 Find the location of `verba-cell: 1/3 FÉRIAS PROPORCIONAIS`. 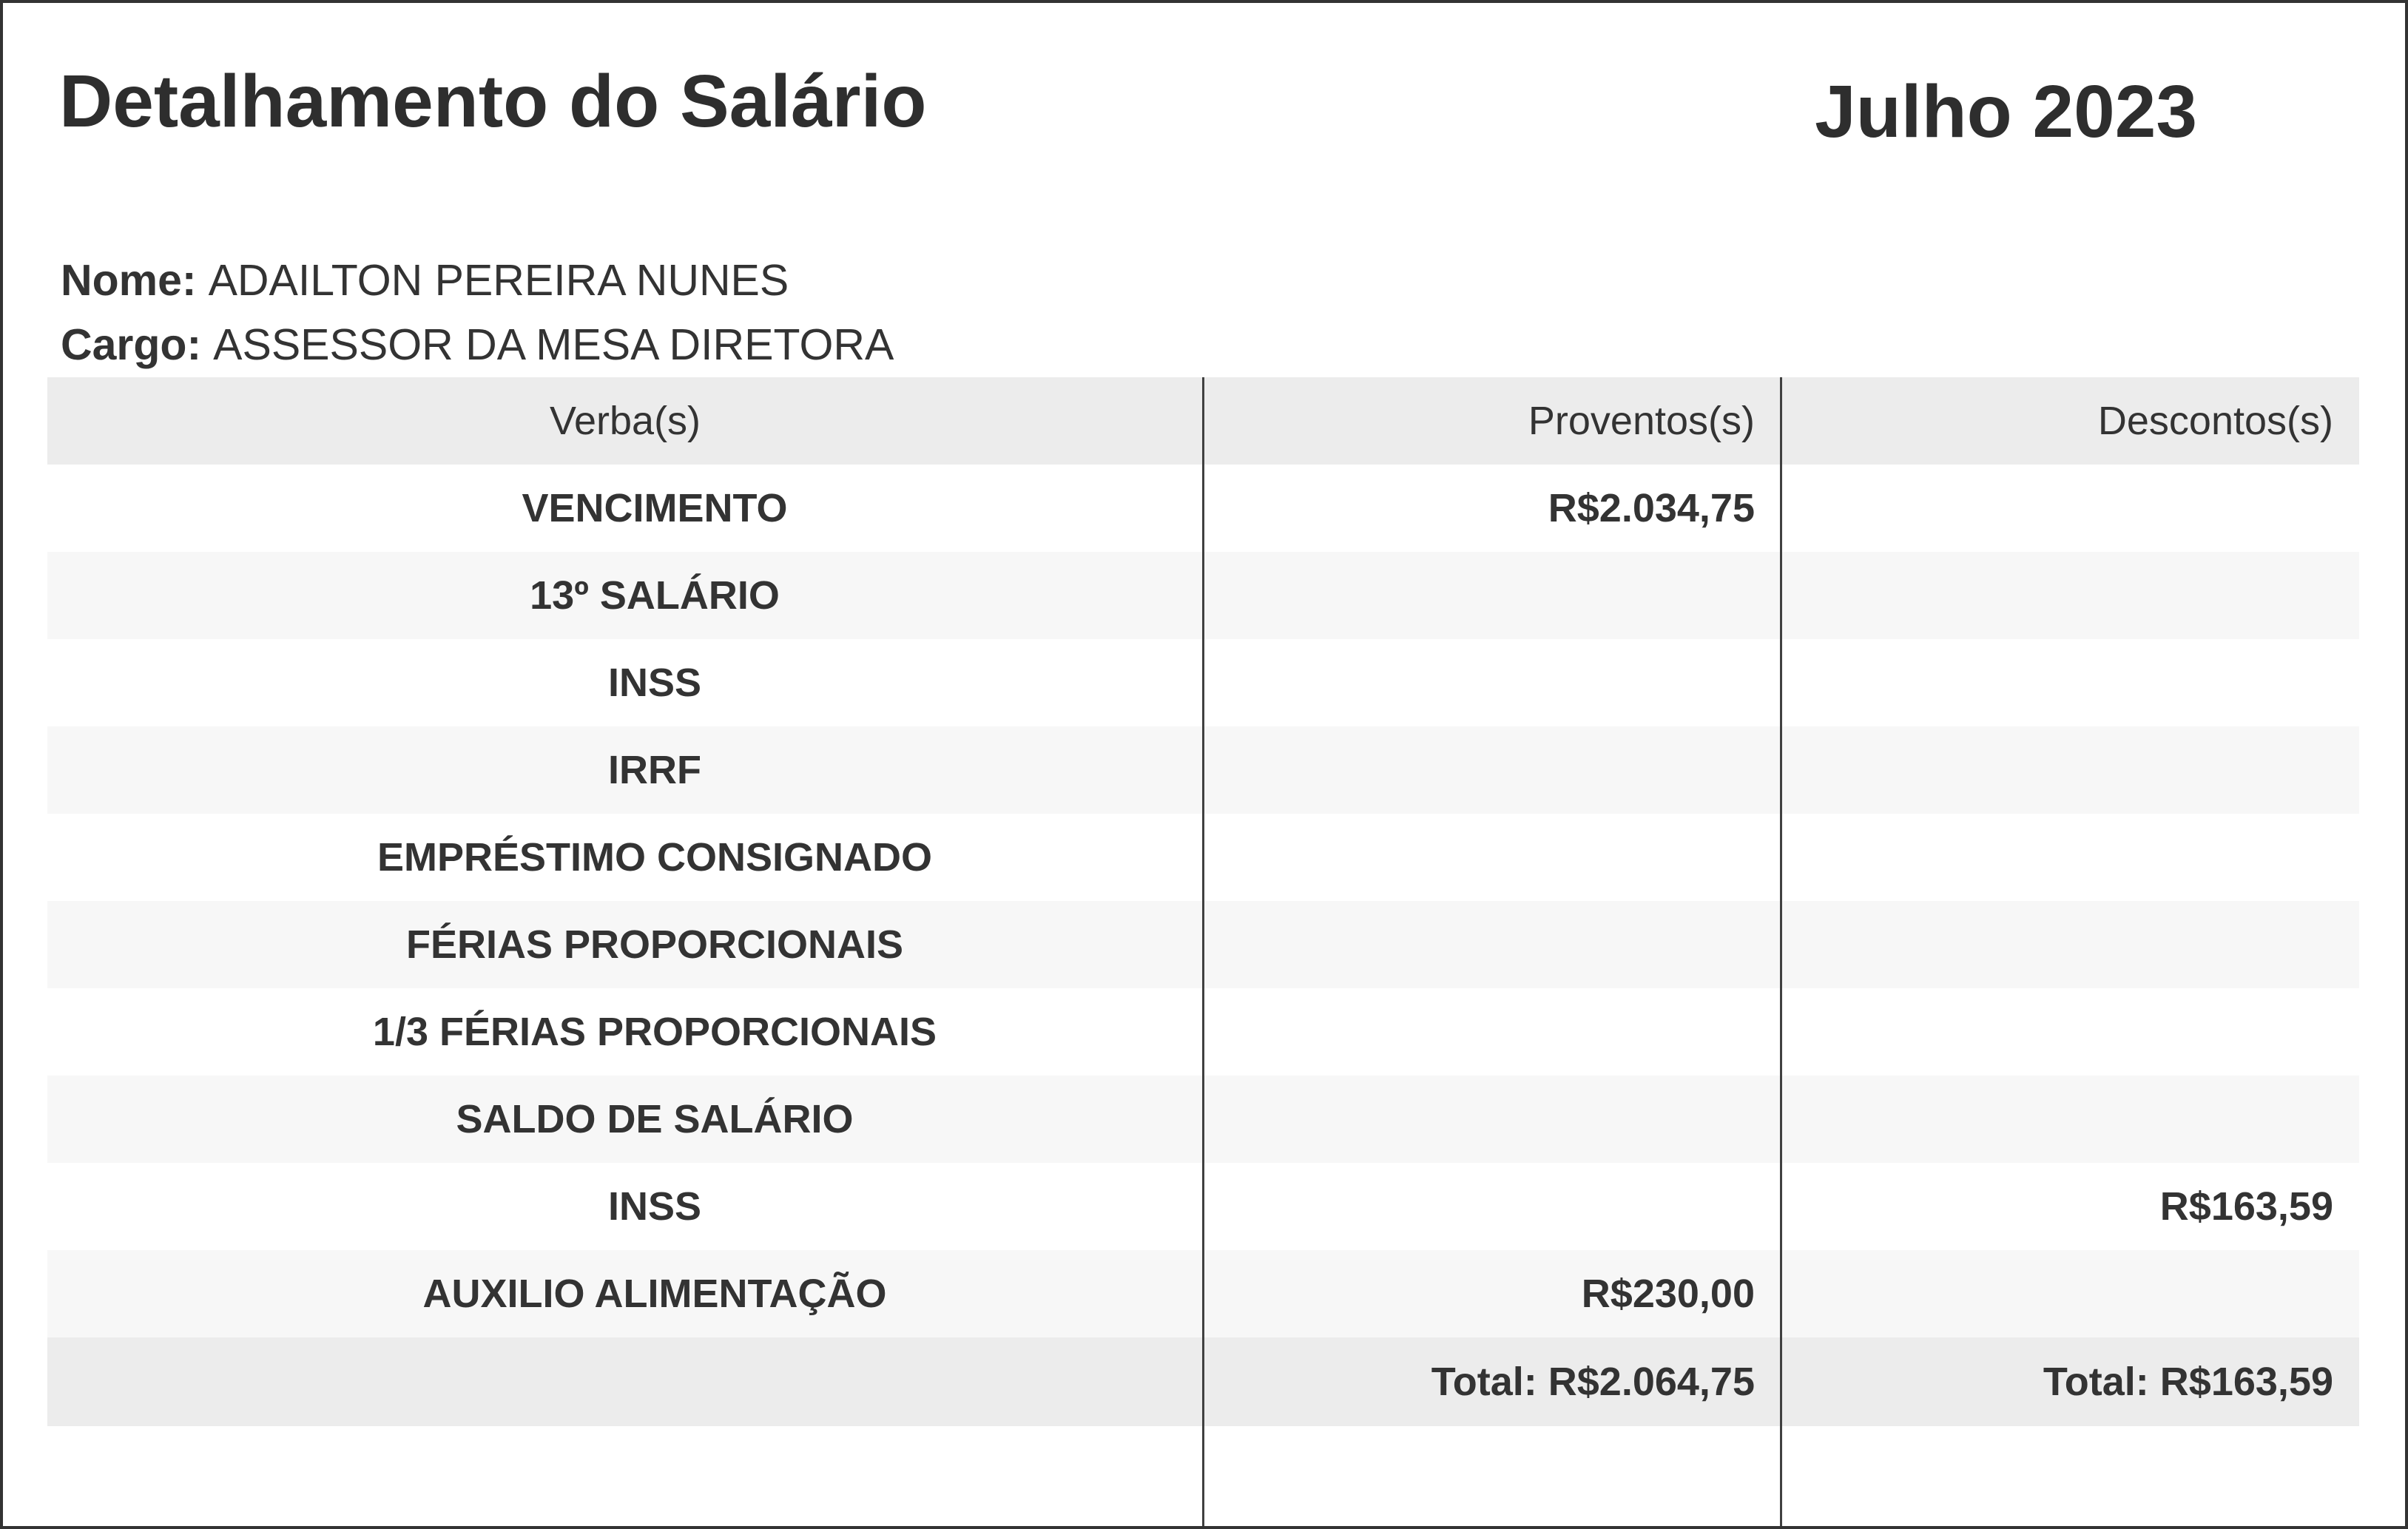

verba-cell: 1/3 FÉRIAS PROPORCIONAIS is located at coordinates (654, 1032).